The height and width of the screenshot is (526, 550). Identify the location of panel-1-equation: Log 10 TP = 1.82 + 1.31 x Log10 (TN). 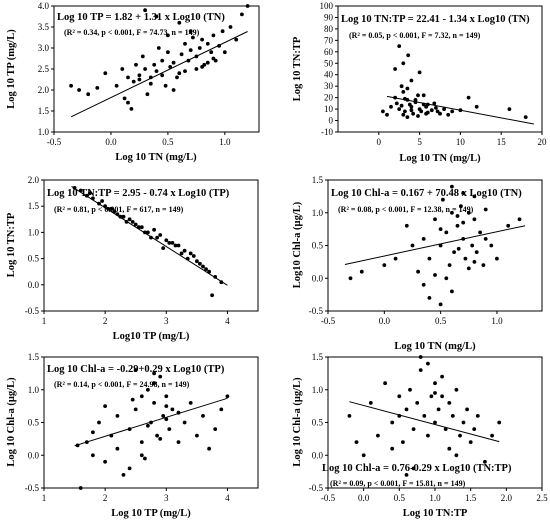
(141, 17).